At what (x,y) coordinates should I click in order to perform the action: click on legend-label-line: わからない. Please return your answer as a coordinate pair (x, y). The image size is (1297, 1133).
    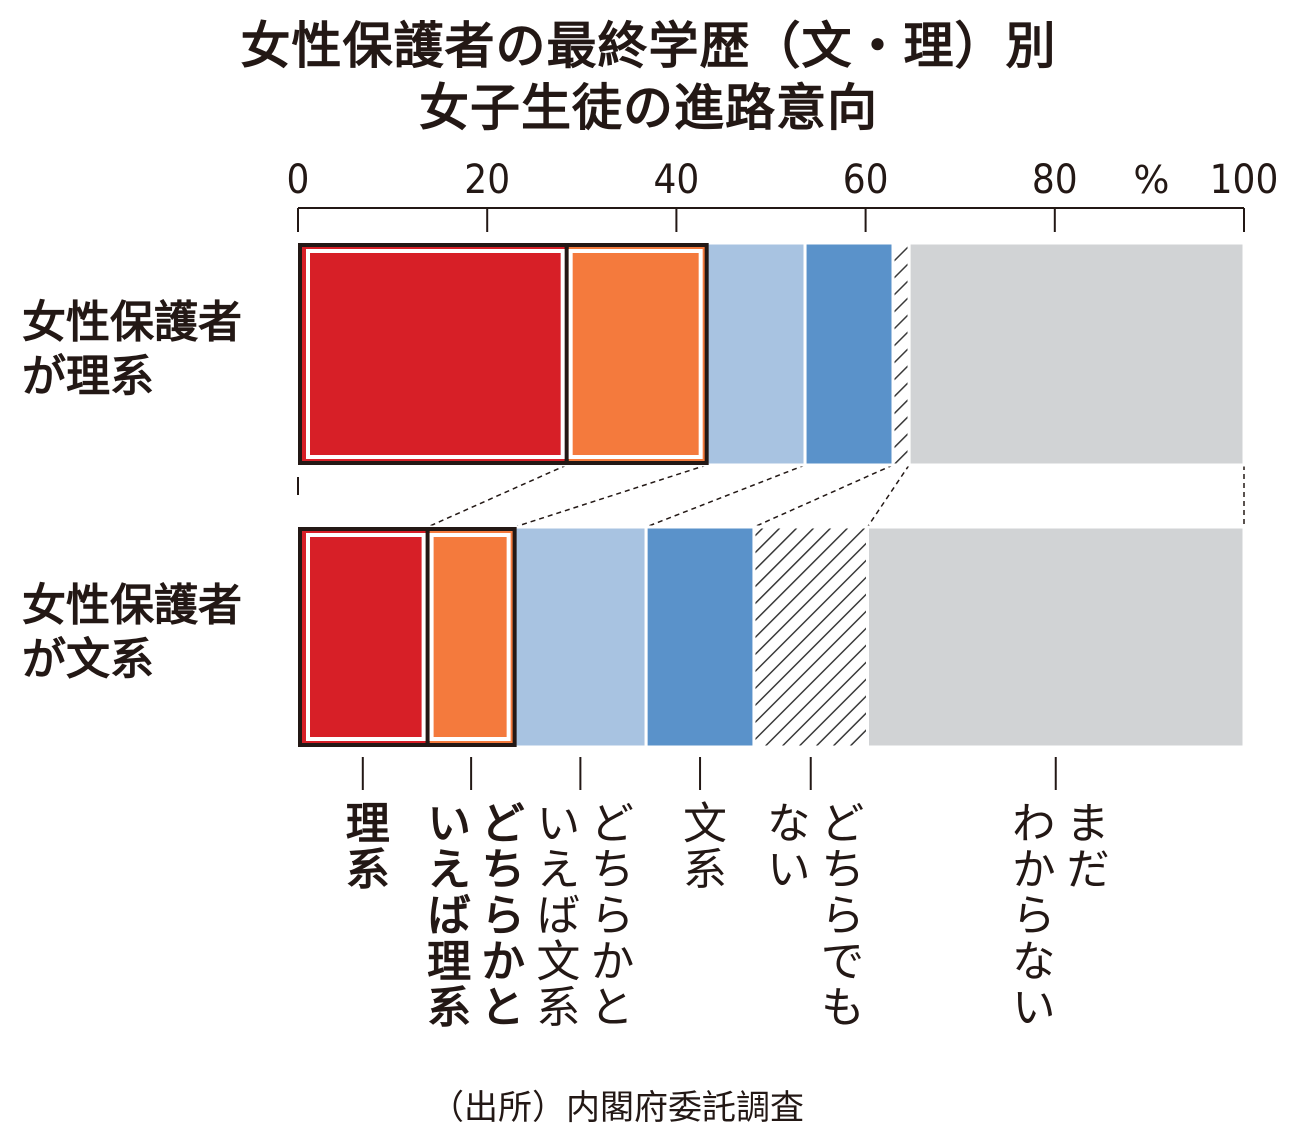
    Looking at the image, I should click on (1029, 915).